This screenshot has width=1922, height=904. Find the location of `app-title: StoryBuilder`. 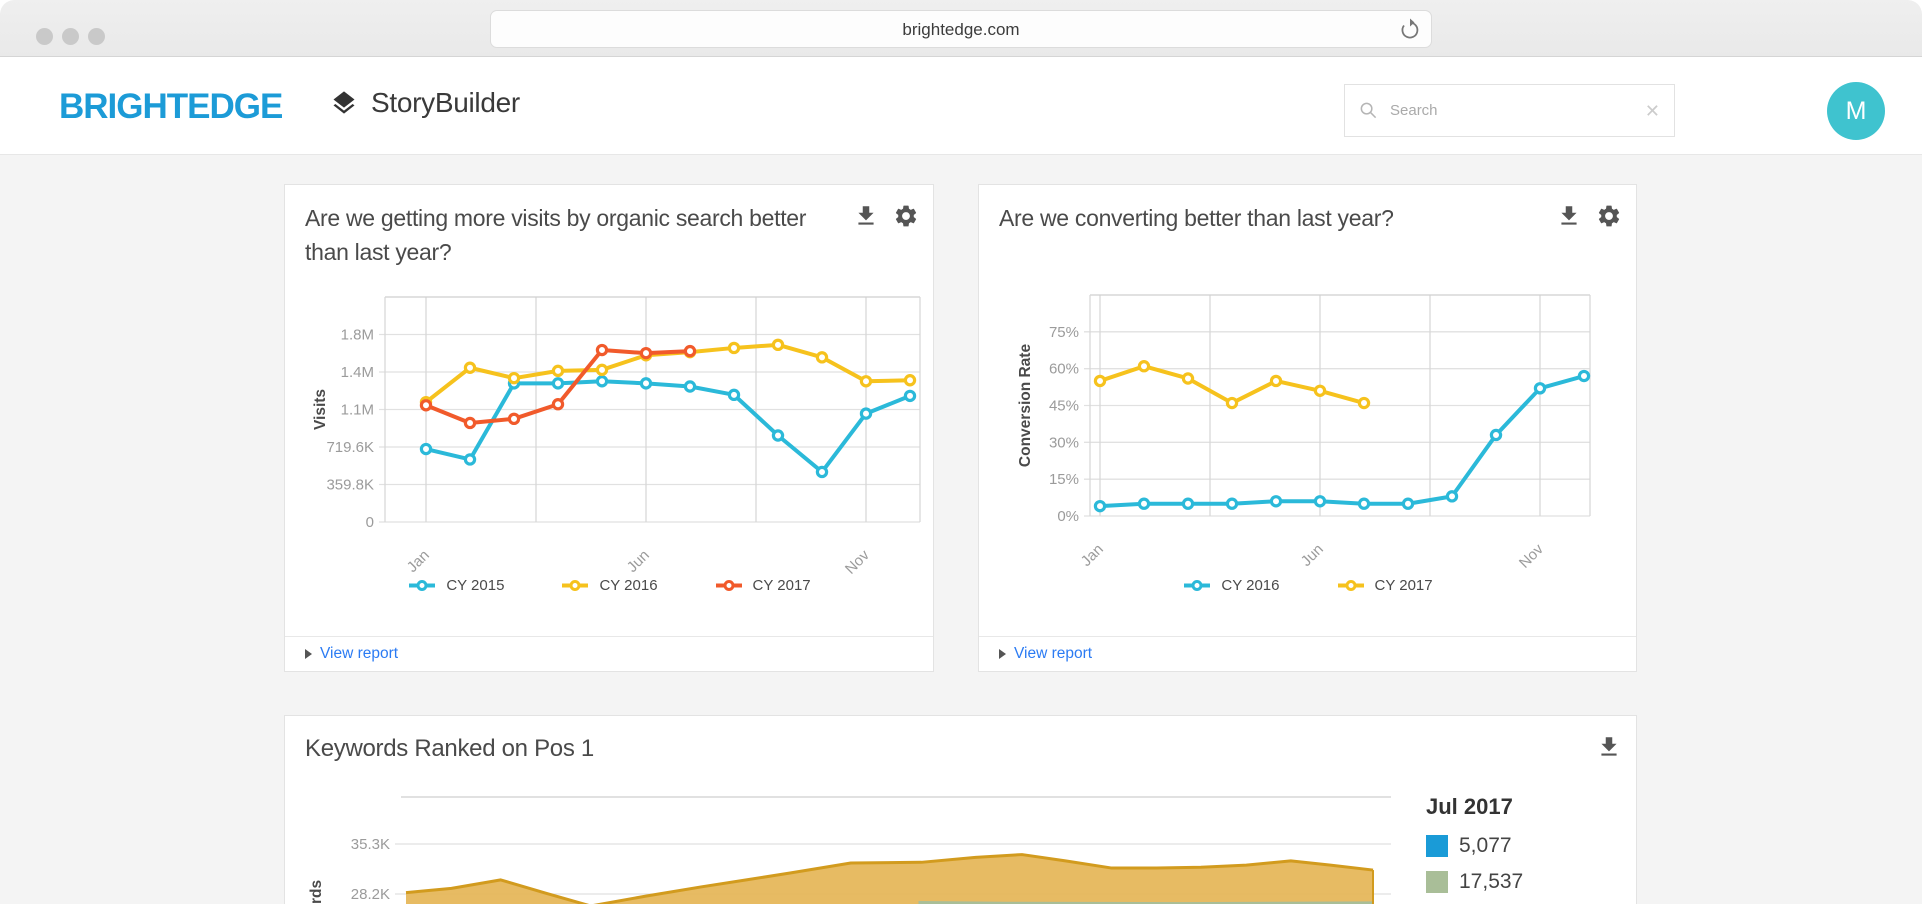

app-title: StoryBuilder is located at coordinates (445, 102).